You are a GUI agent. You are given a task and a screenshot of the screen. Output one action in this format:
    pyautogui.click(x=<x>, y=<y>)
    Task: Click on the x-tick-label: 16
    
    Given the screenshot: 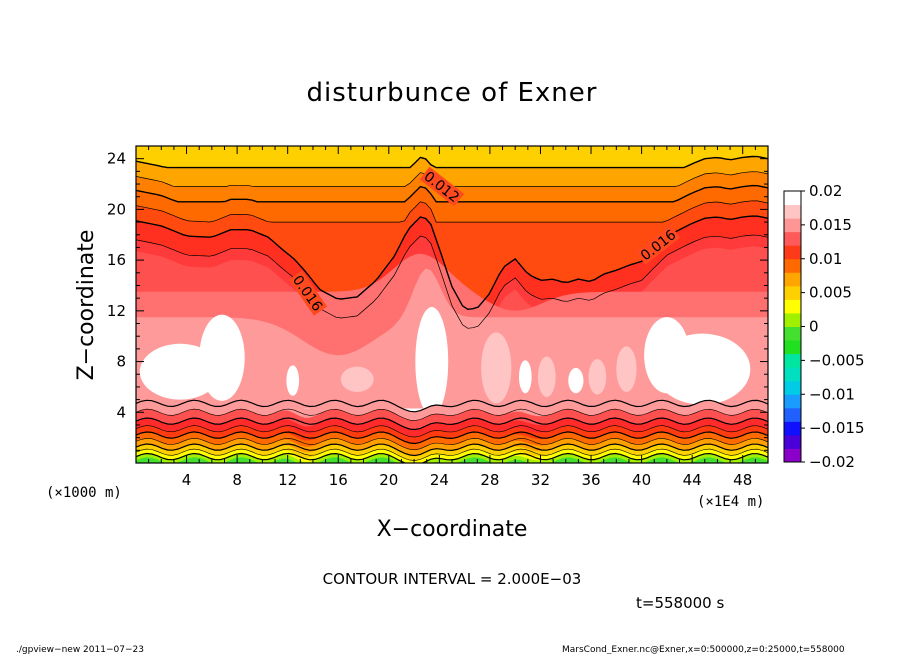 What is the action you would take?
    pyautogui.click(x=338, y=480)
    